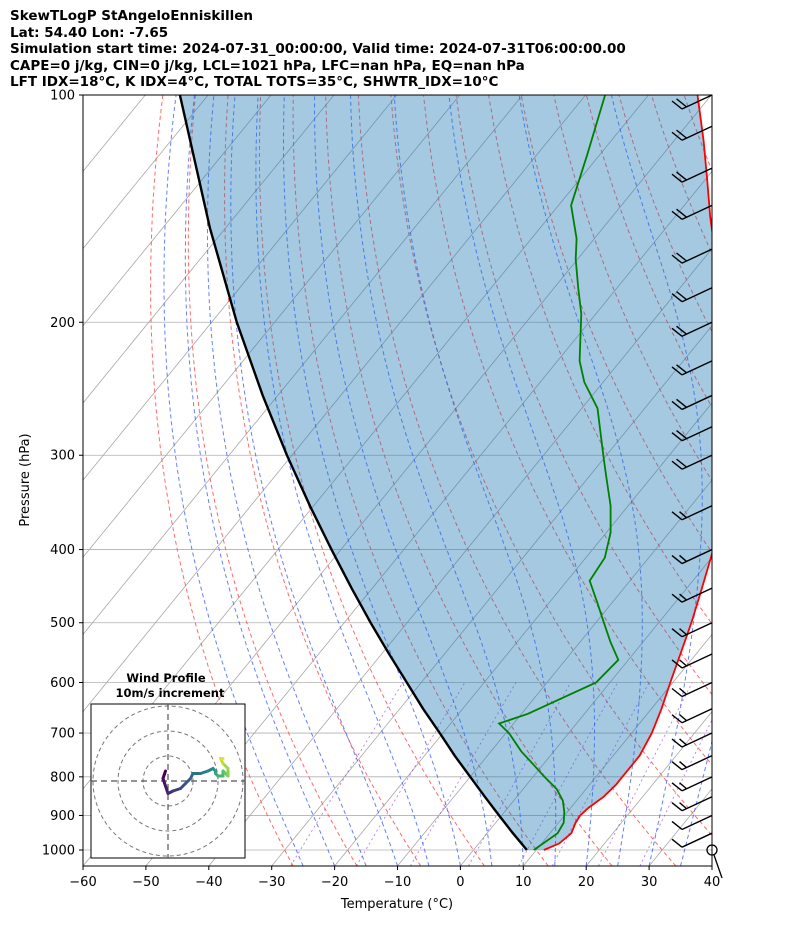 Image resolution: width=794 pixels, height=937 pixels. Describe the element at coordinates (131, 16) in the screenshot. I see `figure-title: SkewTLogP StAngeloEnniskillen` at that location.